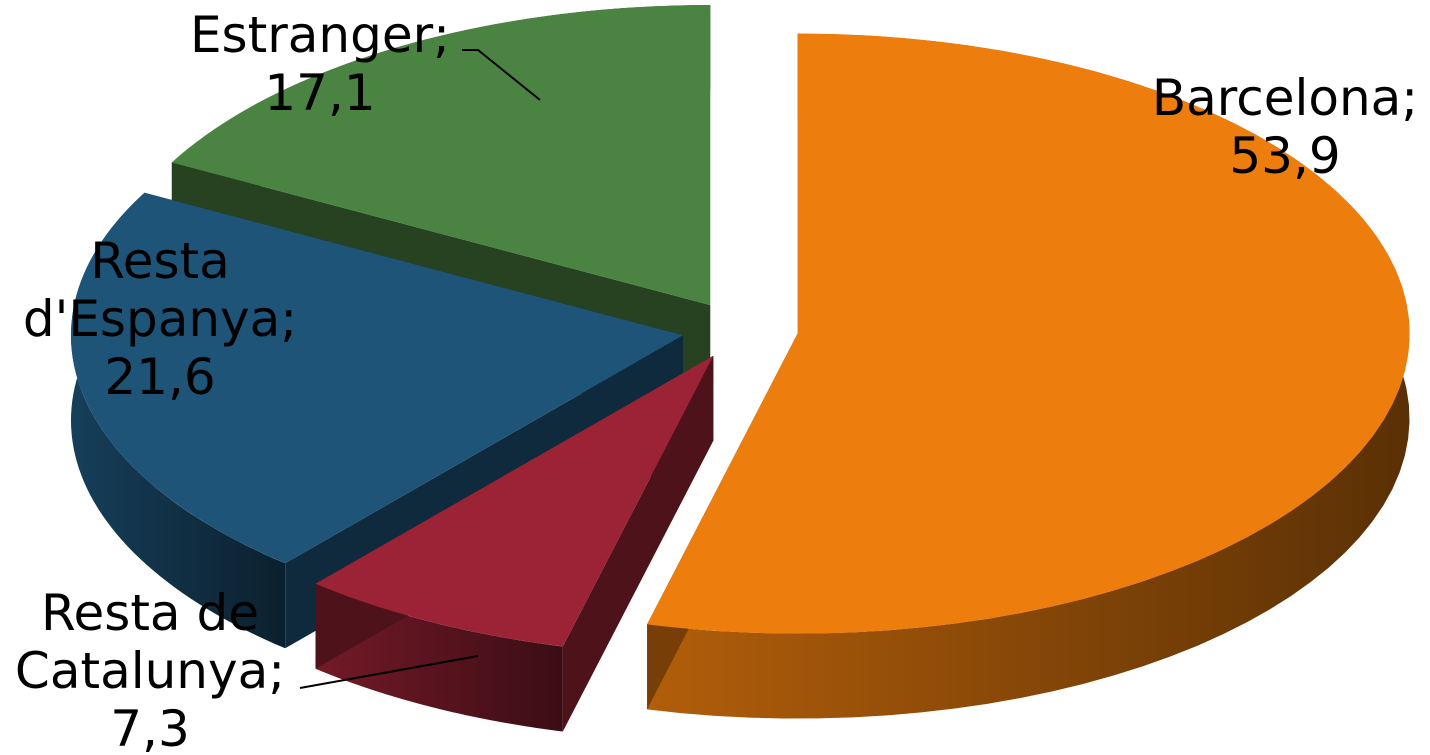 This screenshot has width=1430, height=755. I want to click on data-label-barcelona: Barcelona; 53,9, so click(1285, 127).